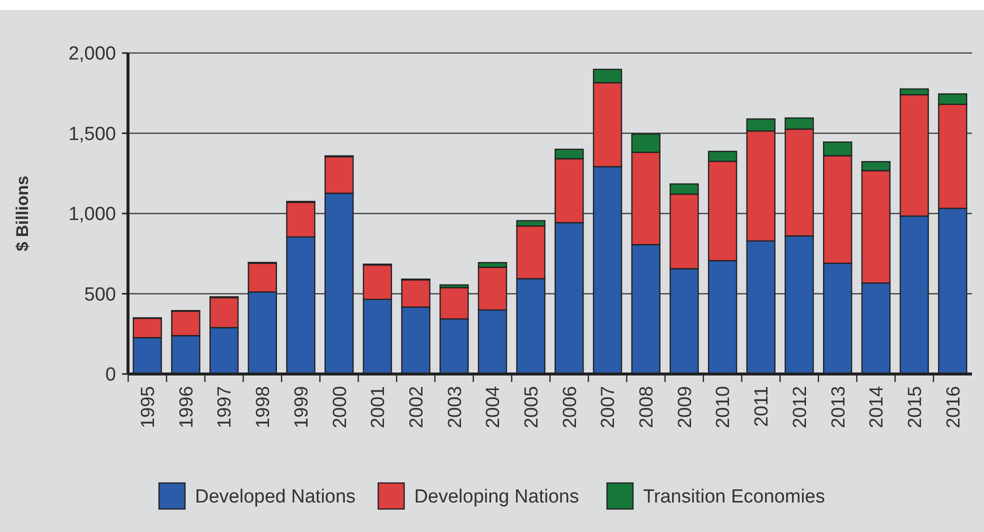 Image resolution: width=984 pixels, height=532 pixels. I want to click on x-tick-label: 2008, so click(647, 407).